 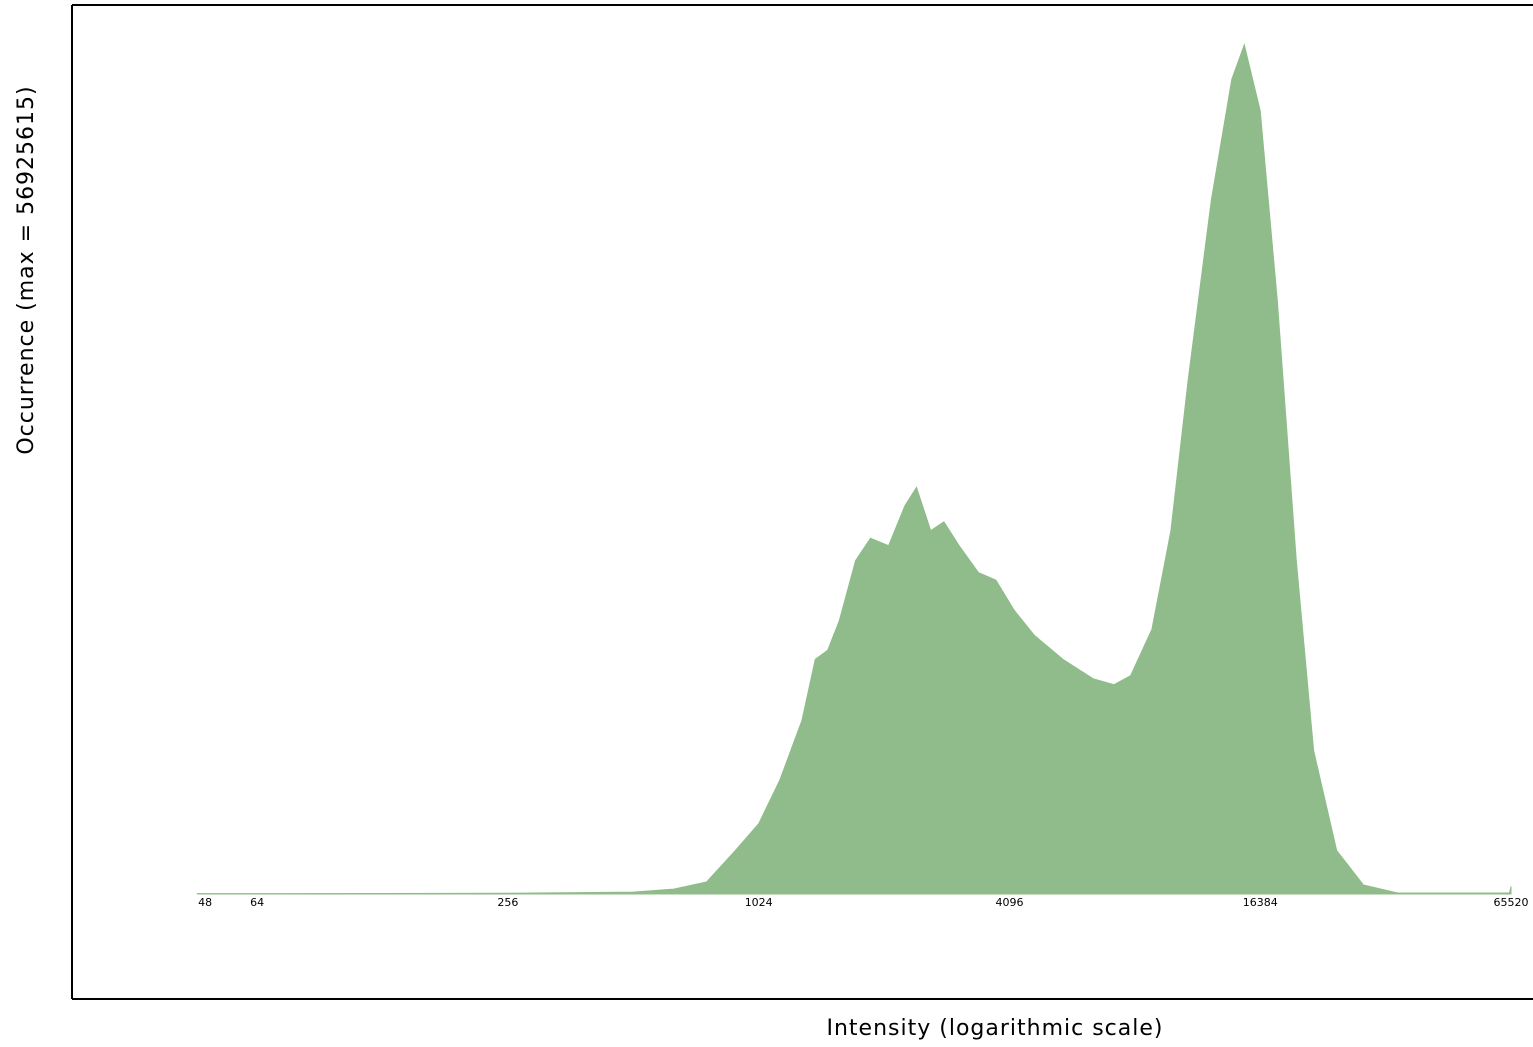 What do you see at coordinates (205, 902) in the screenshot?
I see `x-tick-label: 48` at bounding box center [205, 902].